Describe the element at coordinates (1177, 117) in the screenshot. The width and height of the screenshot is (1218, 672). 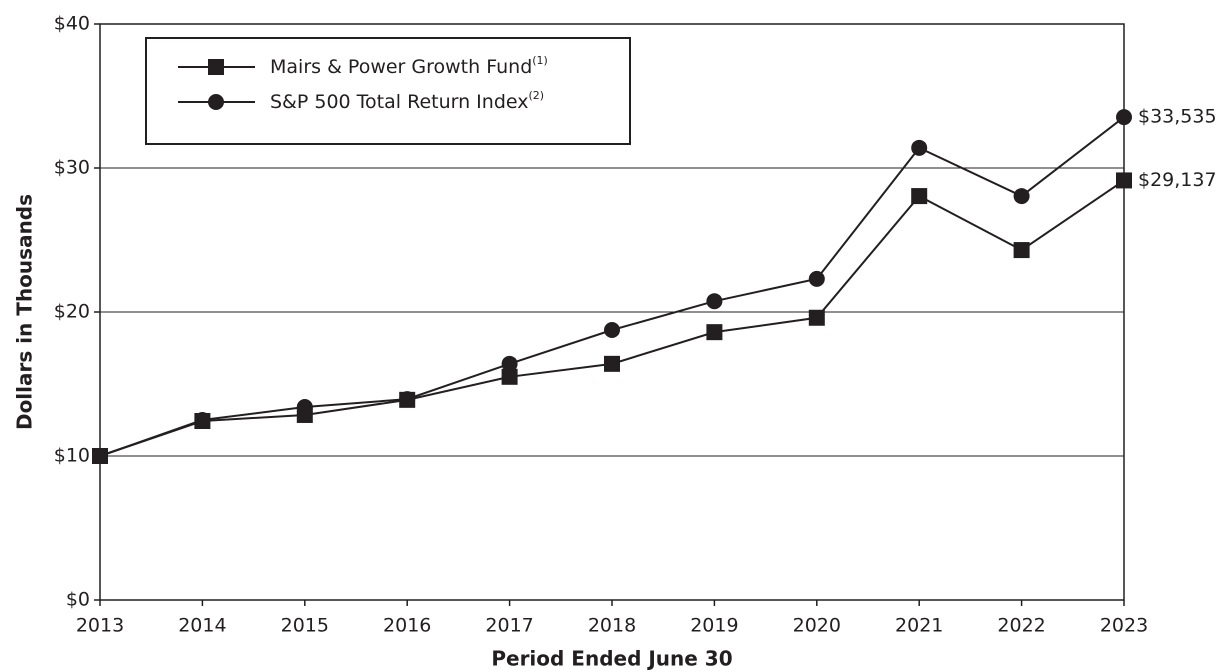
I see `data-label: $33,535` at that location.